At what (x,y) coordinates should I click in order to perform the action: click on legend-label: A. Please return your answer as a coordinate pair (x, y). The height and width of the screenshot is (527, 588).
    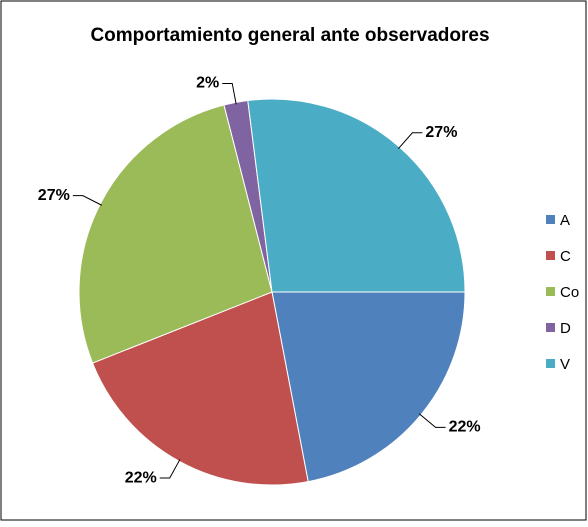
    Looking at the image, I should click on (565, 220).